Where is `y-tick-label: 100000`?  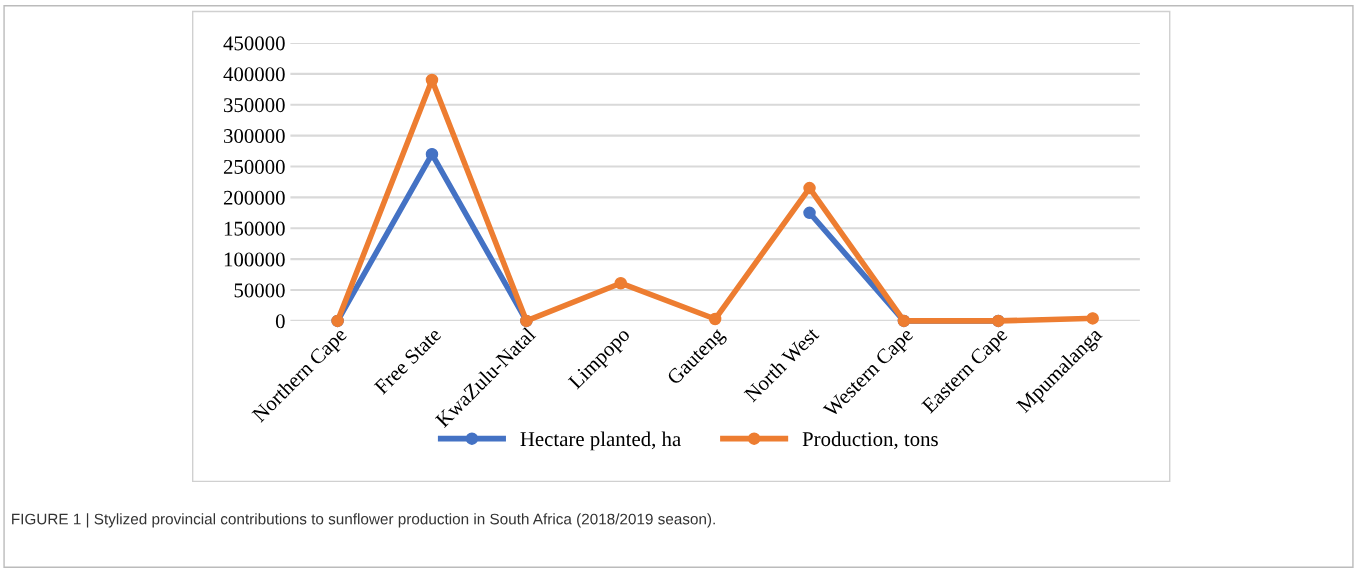 y-tick-label: 100000 is located at coordinates (254, 259).